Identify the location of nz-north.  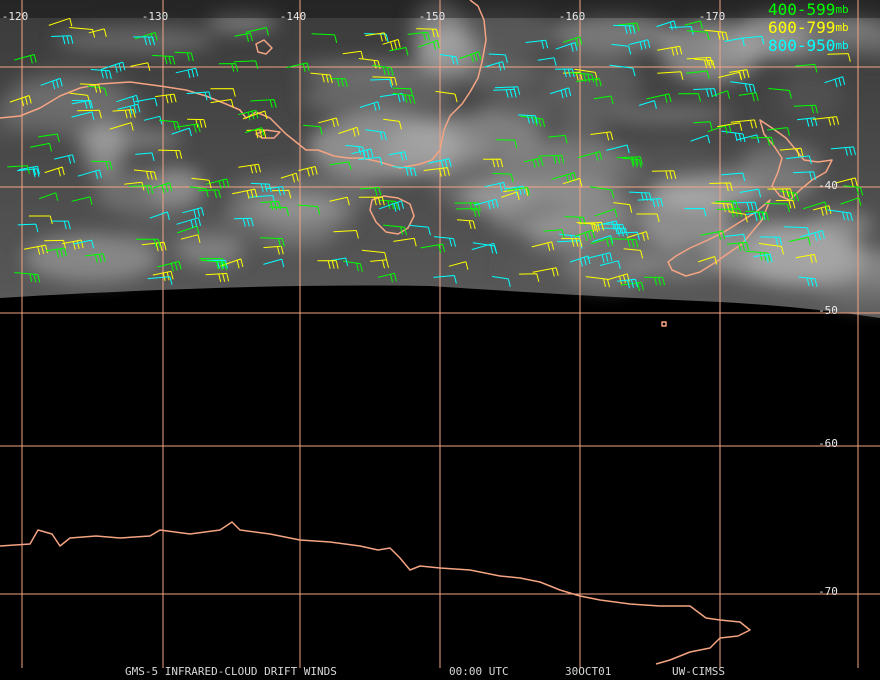
(796, 160).